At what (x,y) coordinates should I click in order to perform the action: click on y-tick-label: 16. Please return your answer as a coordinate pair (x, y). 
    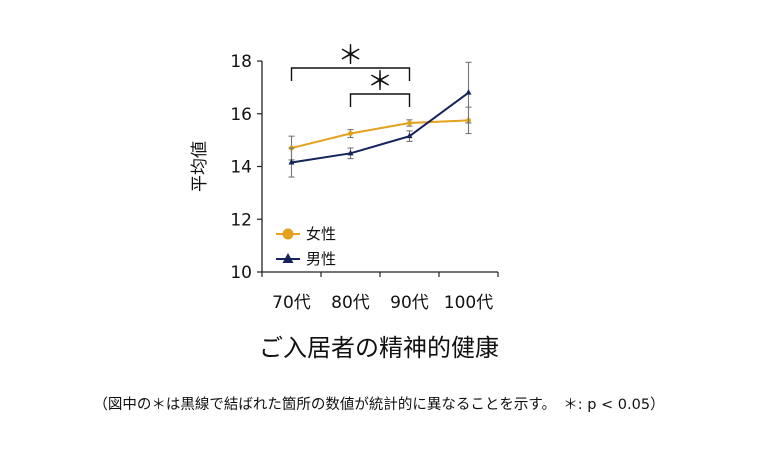
    Looking at the image, I should click on (241, 115).